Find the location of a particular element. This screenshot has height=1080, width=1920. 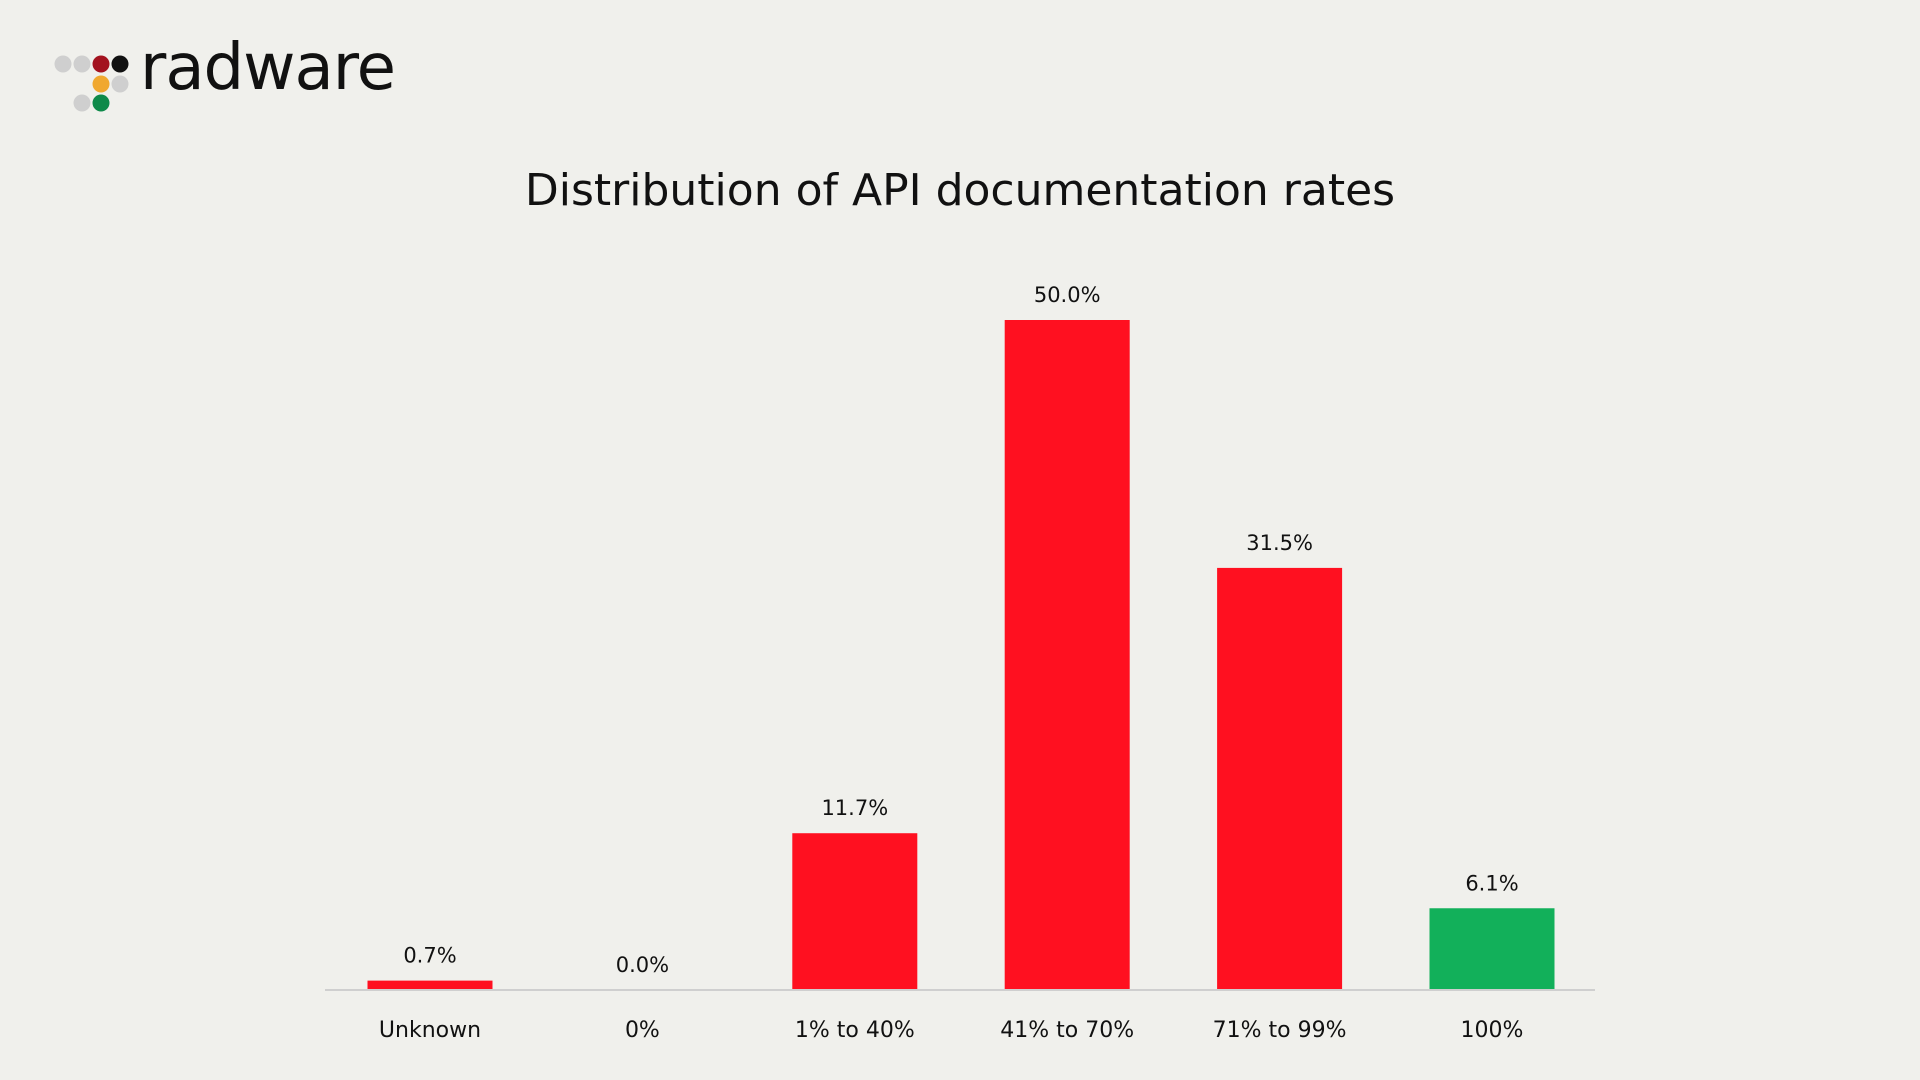

category-label-4: 71% to 99% is located at coordinates (1280, 1030).